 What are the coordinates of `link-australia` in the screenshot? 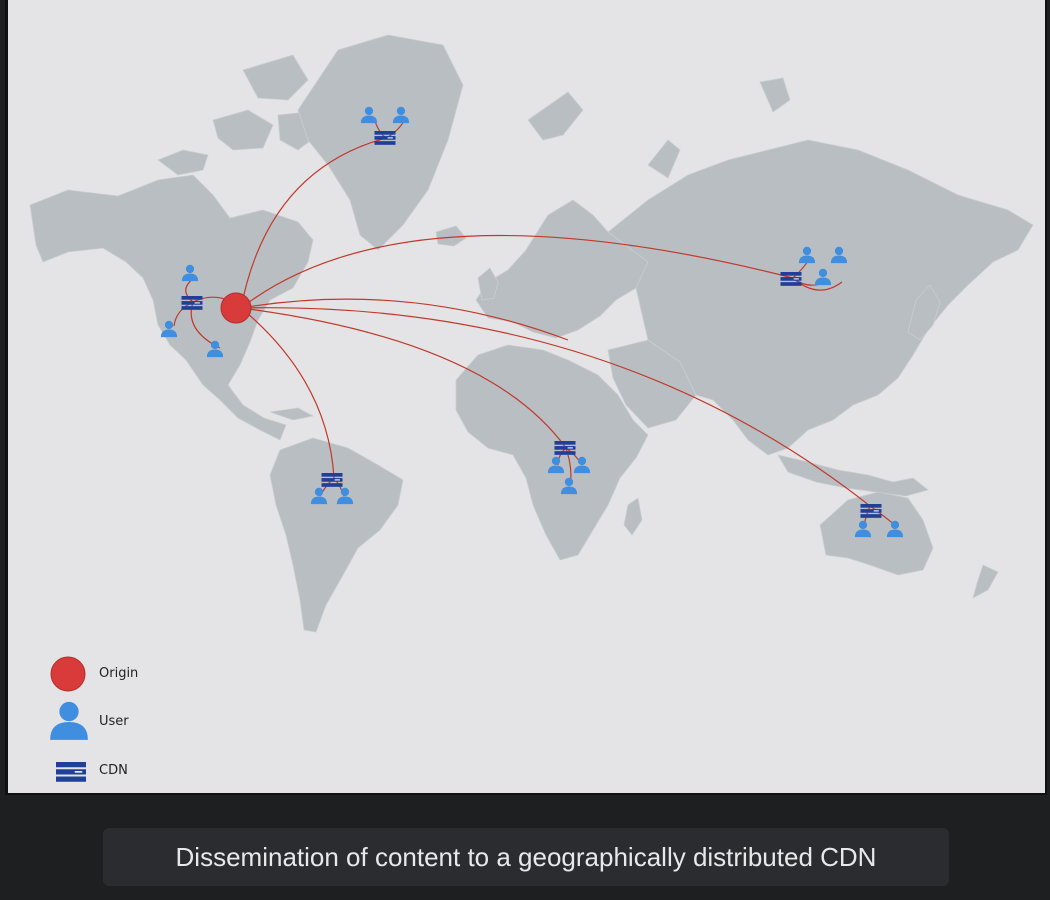 It's located at (555, 407).